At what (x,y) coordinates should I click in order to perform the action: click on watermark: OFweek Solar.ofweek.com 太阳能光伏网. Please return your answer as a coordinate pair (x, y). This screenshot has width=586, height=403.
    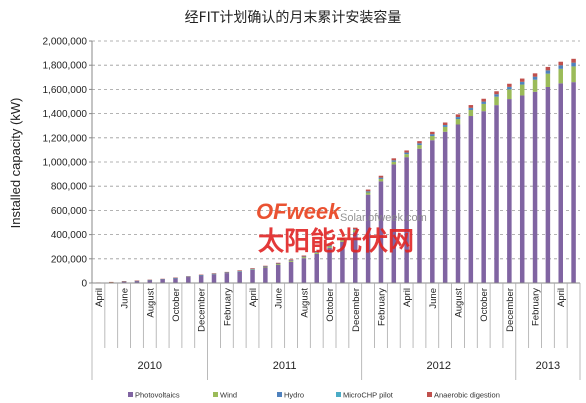
    Looking at the image, I should click on (341, 228).